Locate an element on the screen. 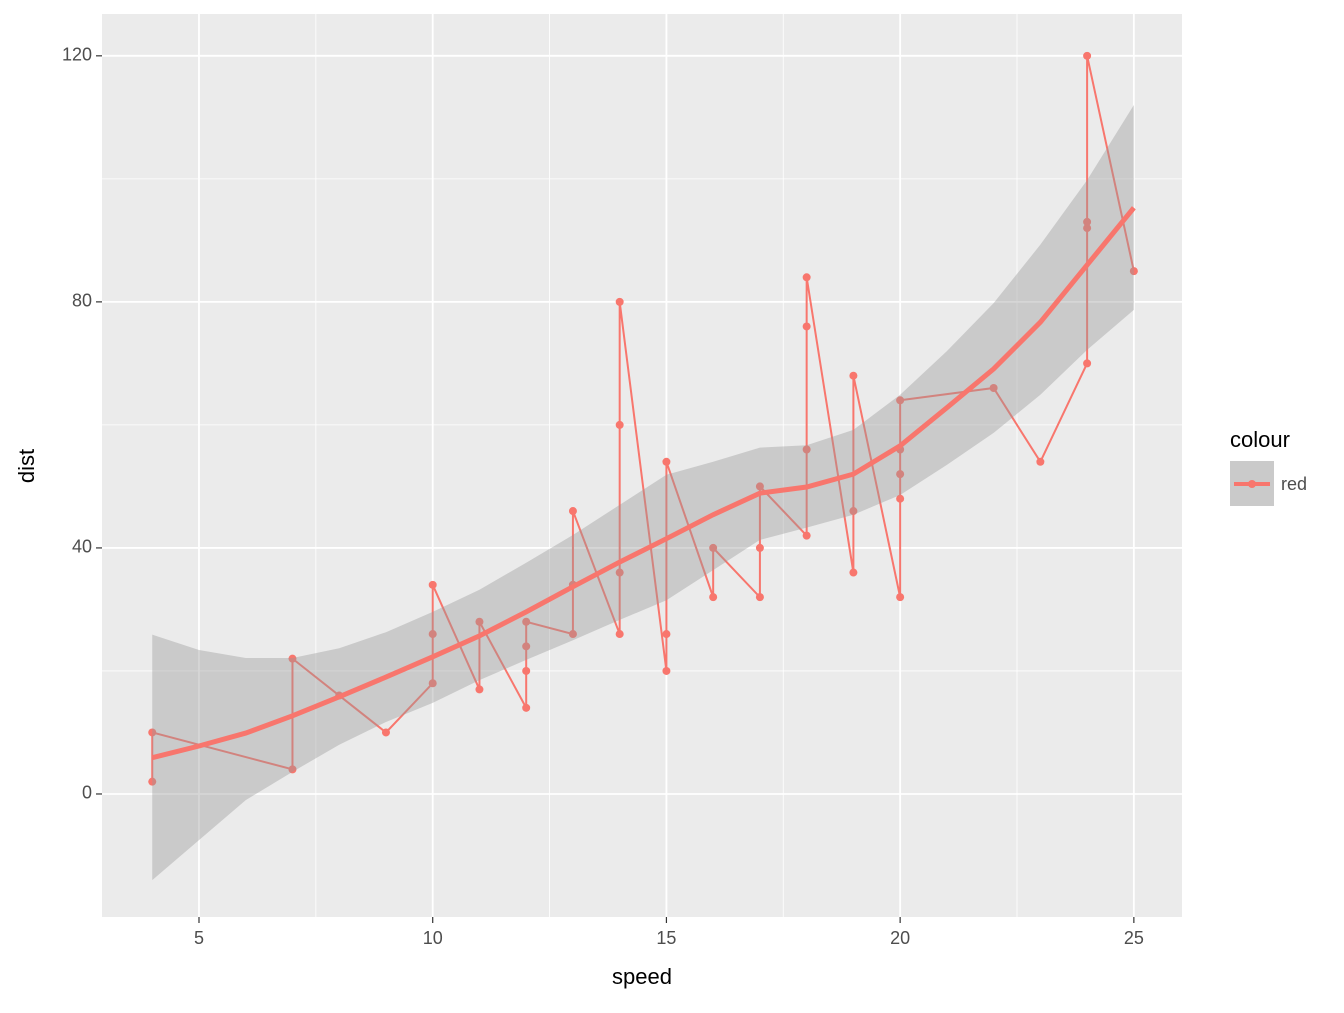 The width and height of the screenshot is (1344, 1013). legend is located at coordinates (1252, 484).